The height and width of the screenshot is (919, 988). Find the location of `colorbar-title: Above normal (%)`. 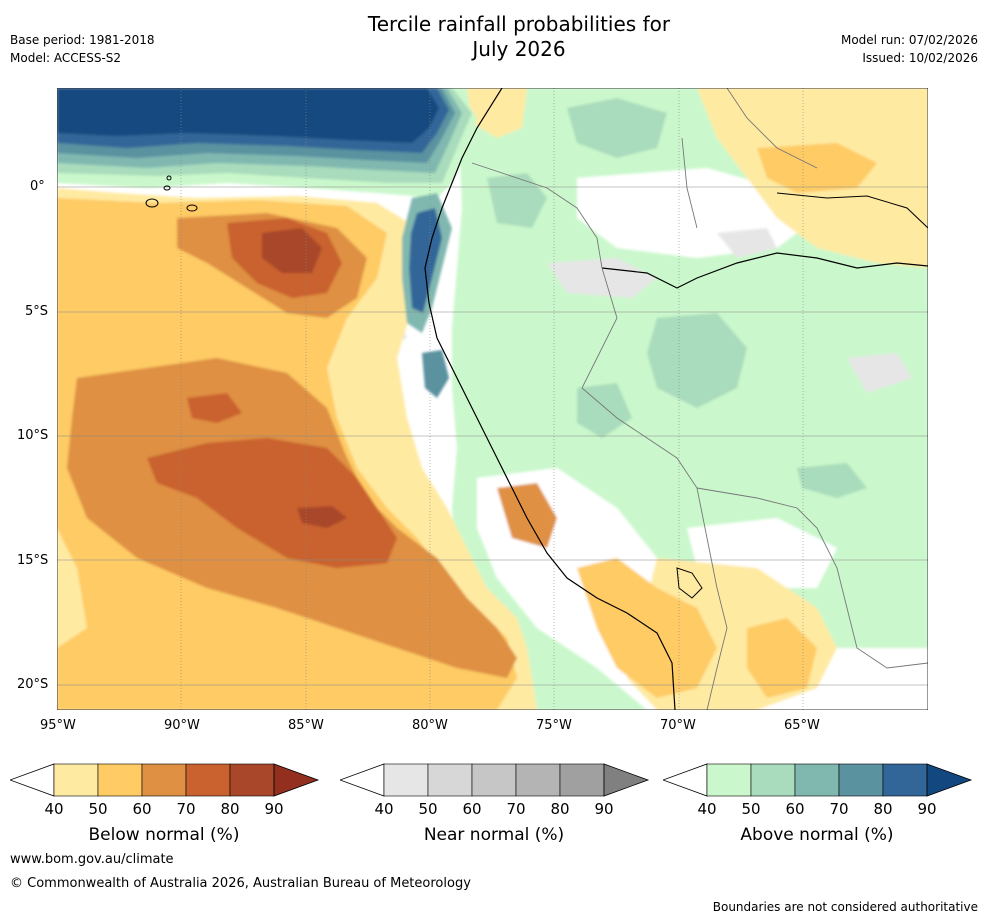

colorbar-title: Above normal (%) is located at coordinates (817, 835).